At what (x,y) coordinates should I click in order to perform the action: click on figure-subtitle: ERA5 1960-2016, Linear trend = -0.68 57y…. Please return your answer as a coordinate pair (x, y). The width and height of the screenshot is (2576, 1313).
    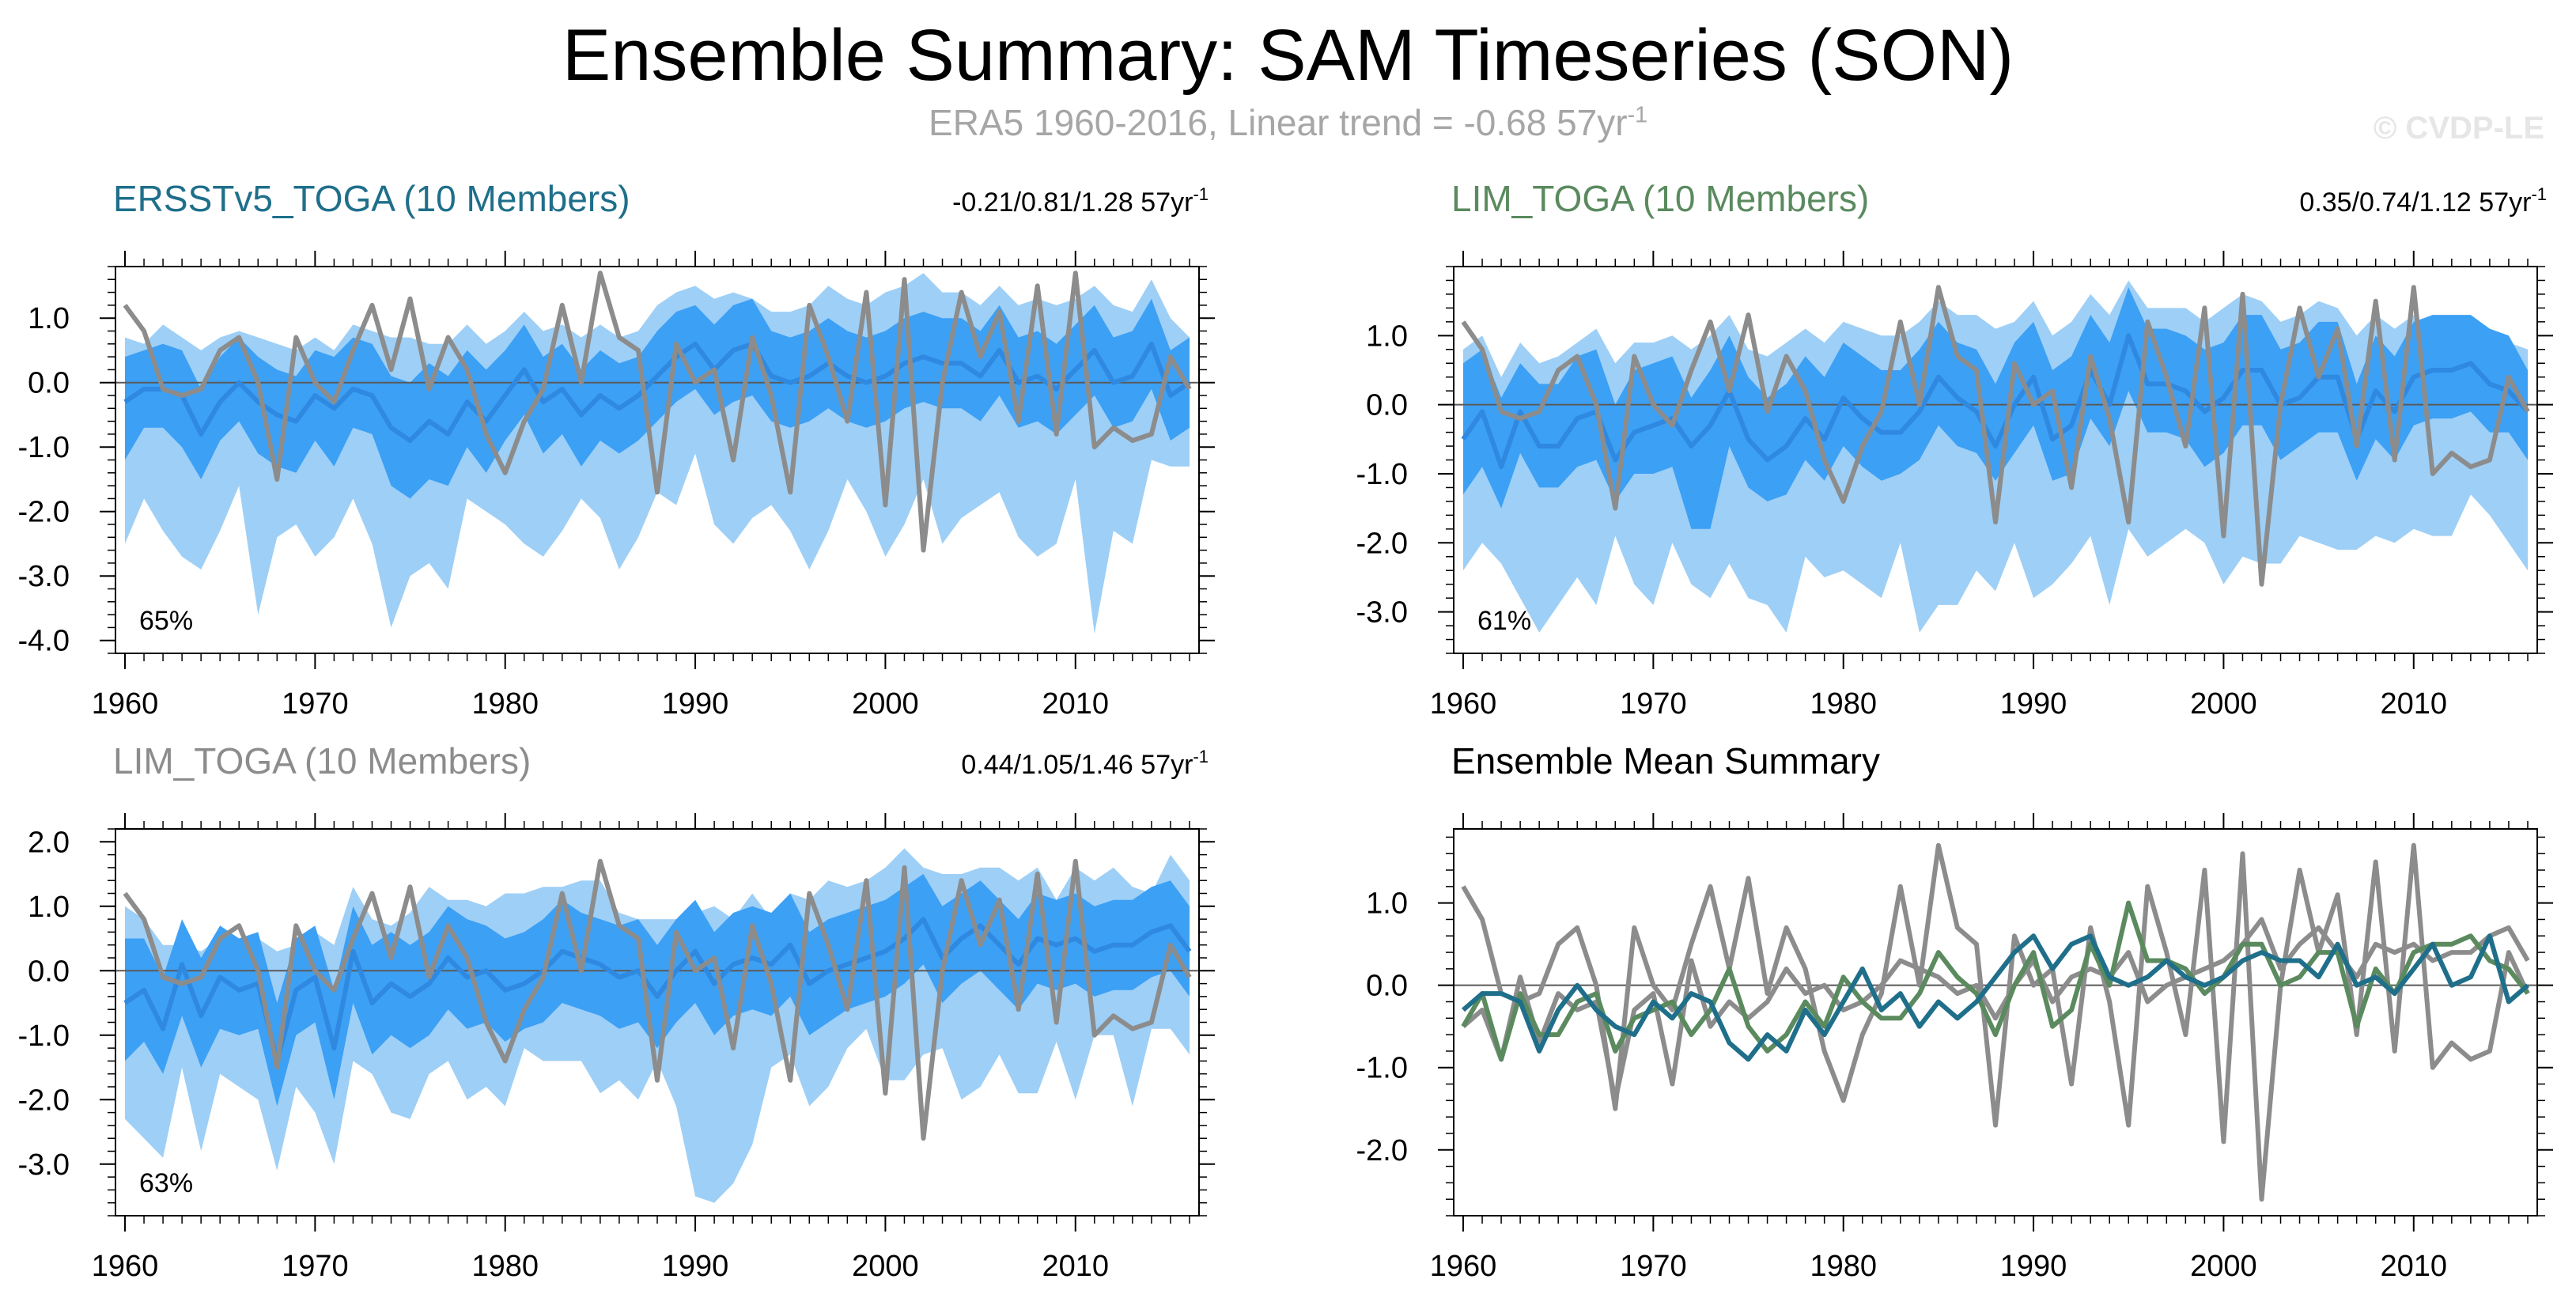
    Looking at the image, I should click on (1288, 122).